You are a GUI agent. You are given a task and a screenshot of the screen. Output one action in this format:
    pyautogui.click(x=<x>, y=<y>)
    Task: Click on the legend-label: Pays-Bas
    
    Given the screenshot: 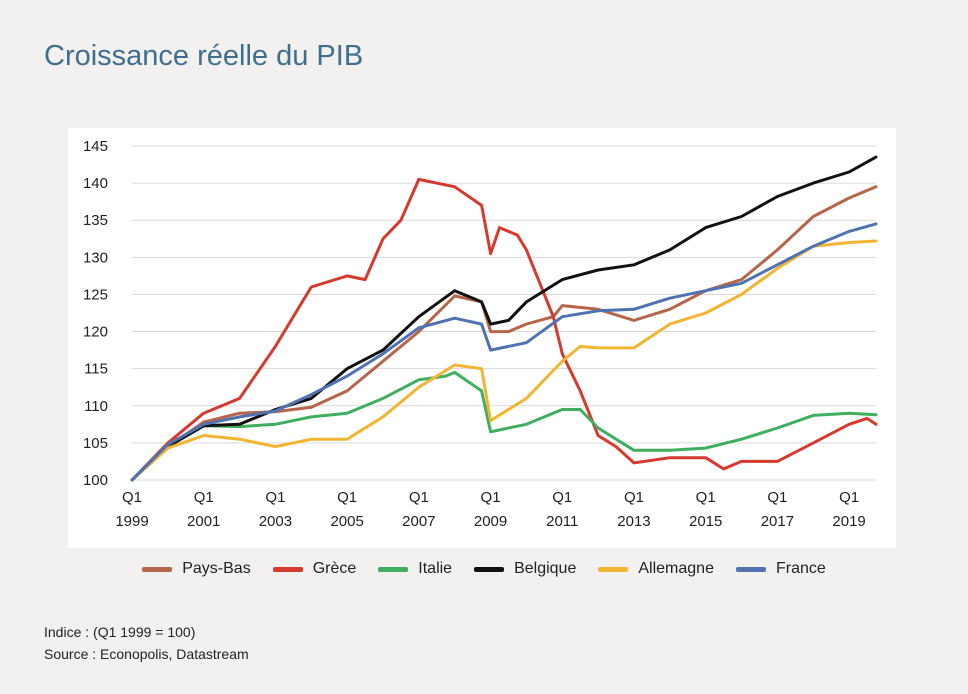 What is the action you would take?
    pyautogui.click(x=216, y=568)
    